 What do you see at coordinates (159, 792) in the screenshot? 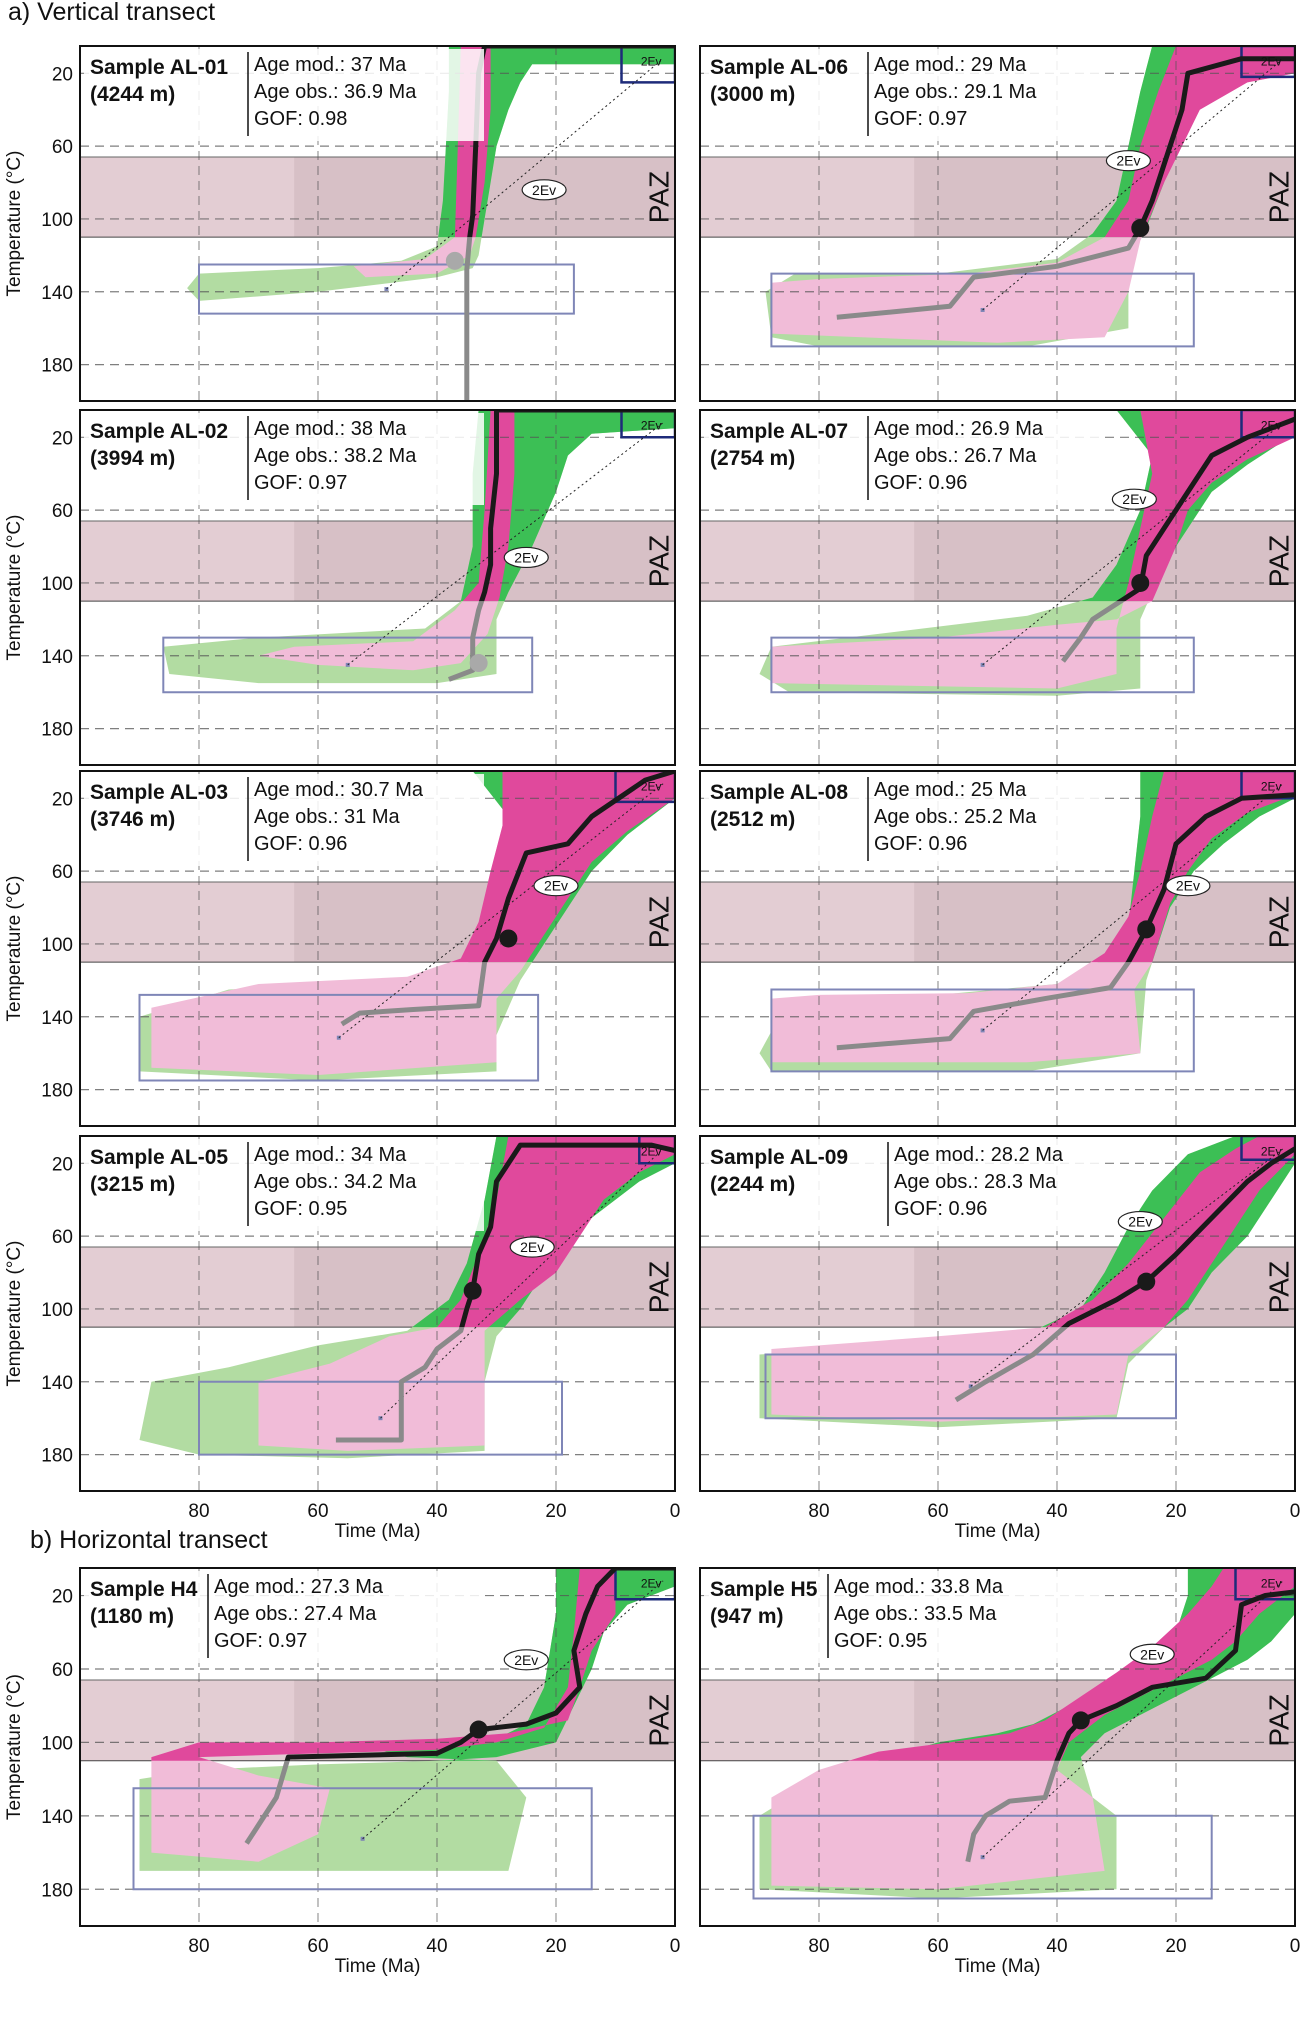
I see `sample-name: Sample AL-03` at bounding box center [159, 792].